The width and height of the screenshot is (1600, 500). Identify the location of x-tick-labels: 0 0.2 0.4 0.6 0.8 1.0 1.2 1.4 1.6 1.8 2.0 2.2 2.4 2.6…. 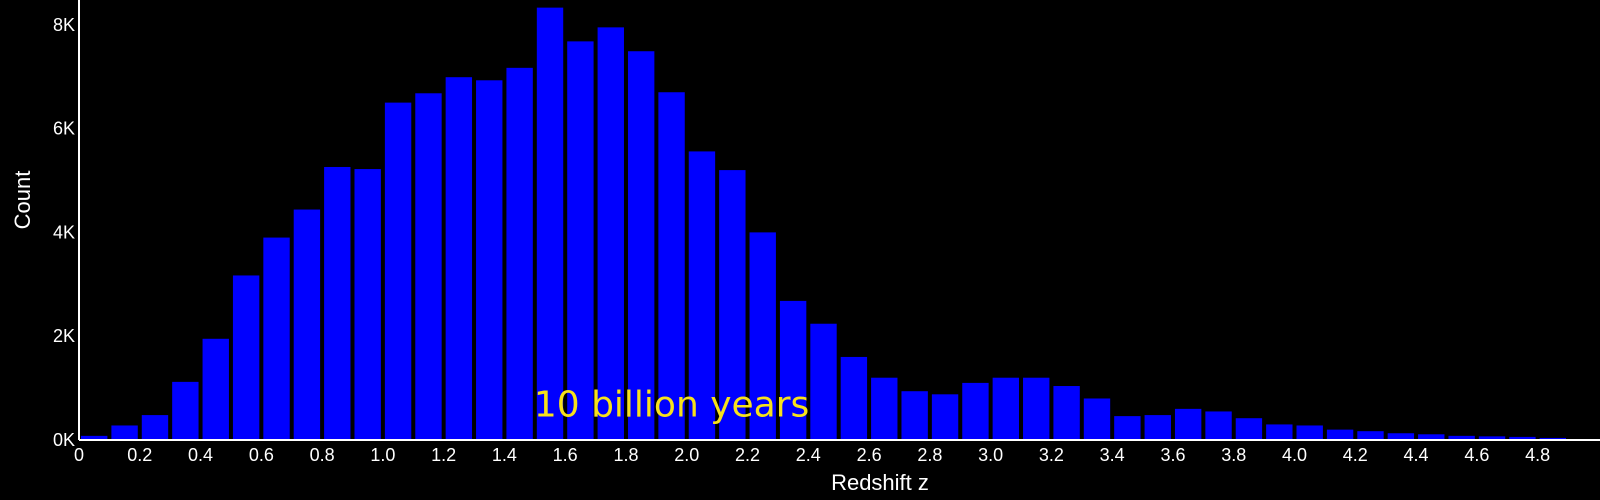
(812, 455).